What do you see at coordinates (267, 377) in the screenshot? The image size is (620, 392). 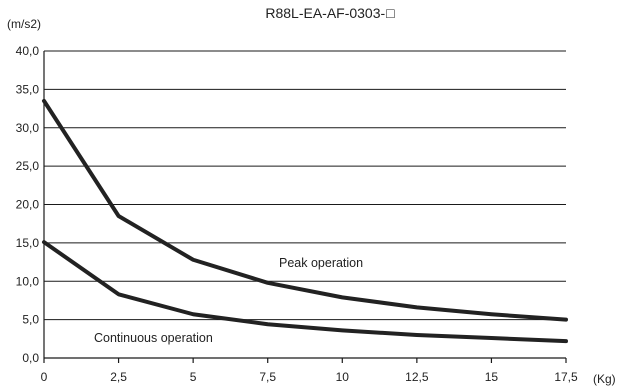 I see `x-tick-label: 7,5` at bounding box center [267, 377].